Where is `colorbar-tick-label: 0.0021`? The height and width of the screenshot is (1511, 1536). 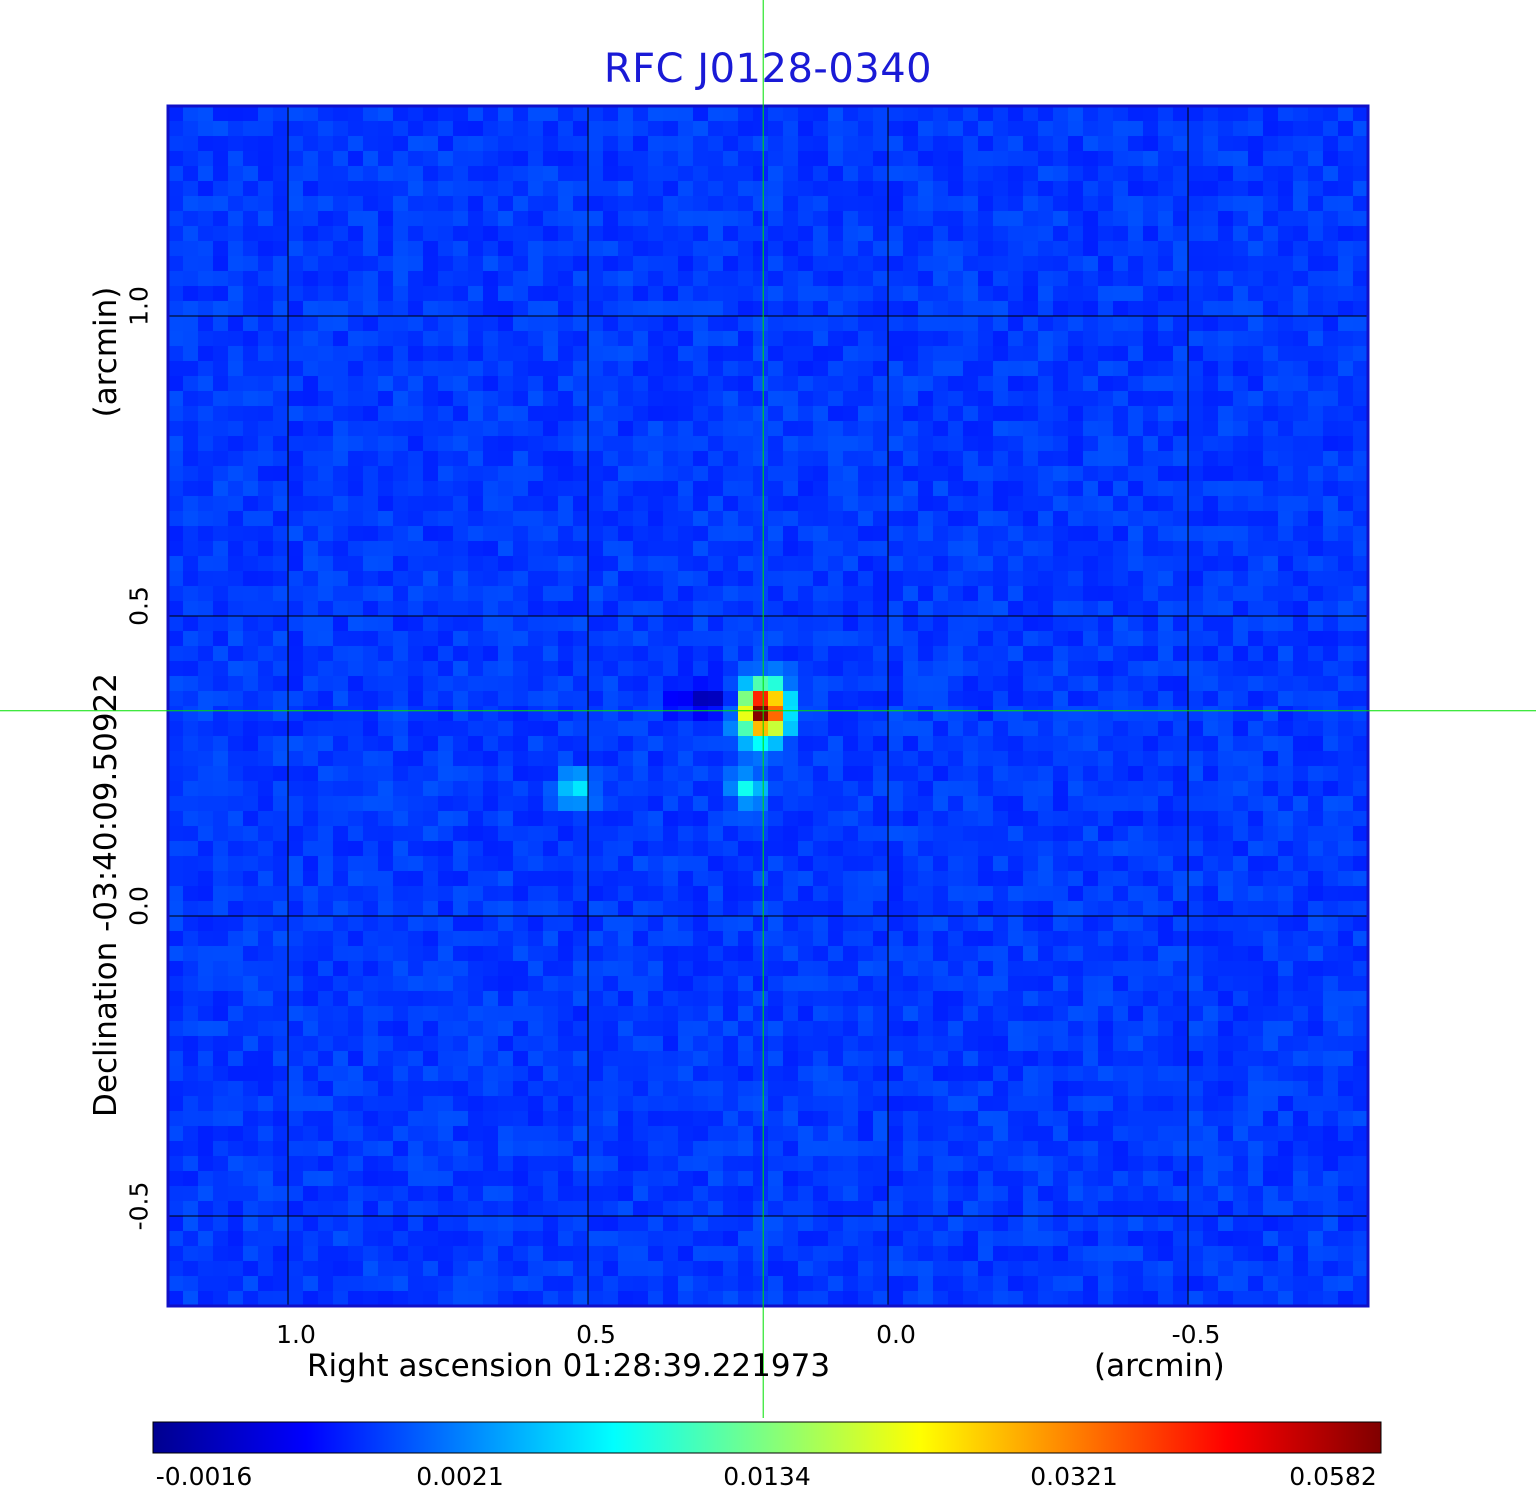 colorbar-tick-label: 0.0021 is located at coordinates (460, 1476).